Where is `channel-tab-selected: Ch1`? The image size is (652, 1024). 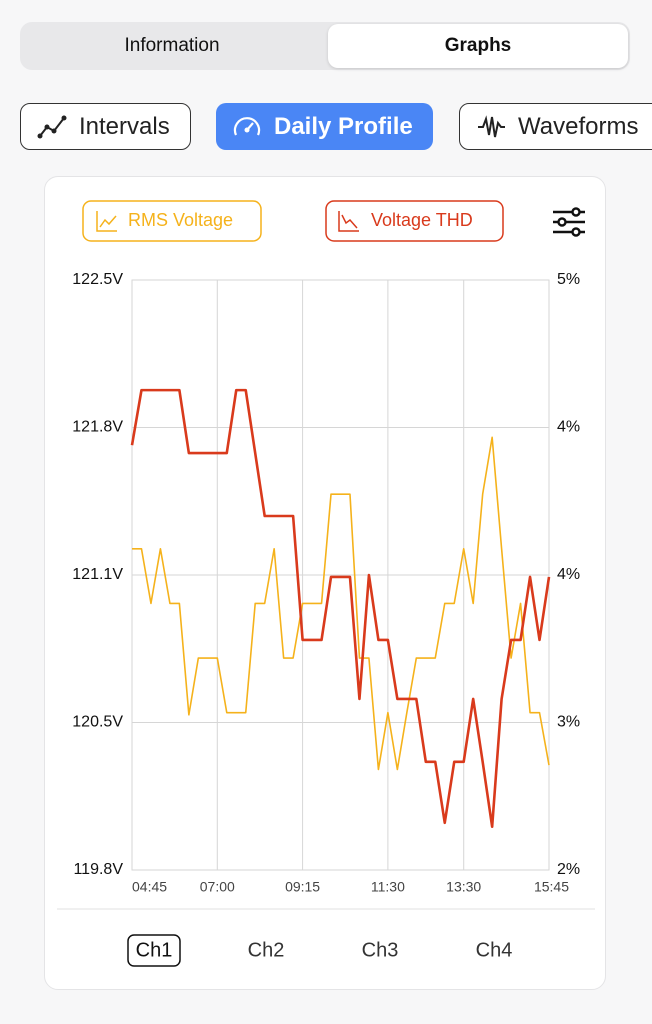
channel-tab-selected: Ch1 is located at coordinates (154, 950).